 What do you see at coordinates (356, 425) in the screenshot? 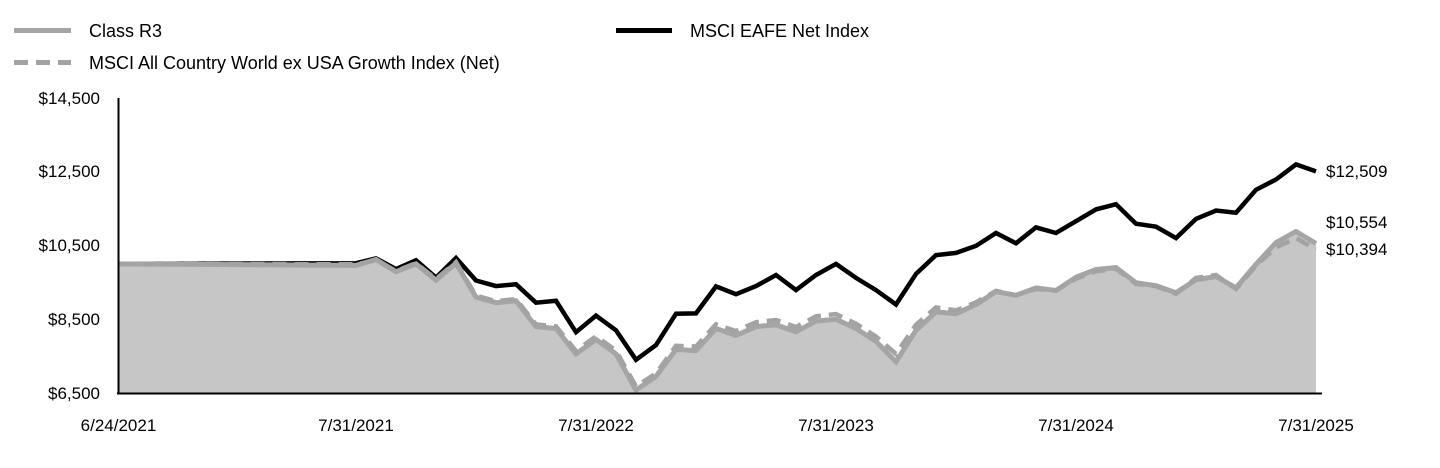
I see `x-tick-label: 7/31/2021` at bounding box center [356, 425].